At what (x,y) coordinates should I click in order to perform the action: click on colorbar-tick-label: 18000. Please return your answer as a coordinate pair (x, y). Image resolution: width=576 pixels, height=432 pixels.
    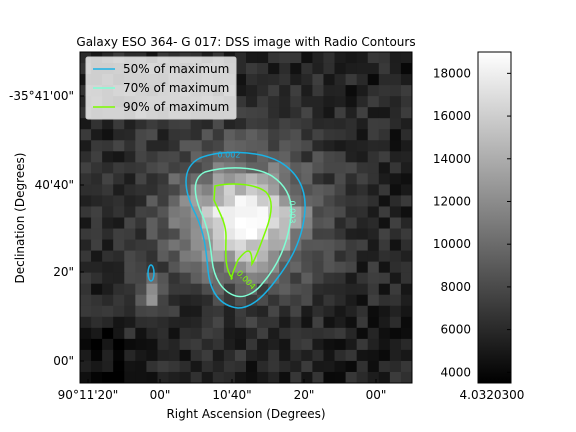
    Looking at the image, I should click on (452, 73).